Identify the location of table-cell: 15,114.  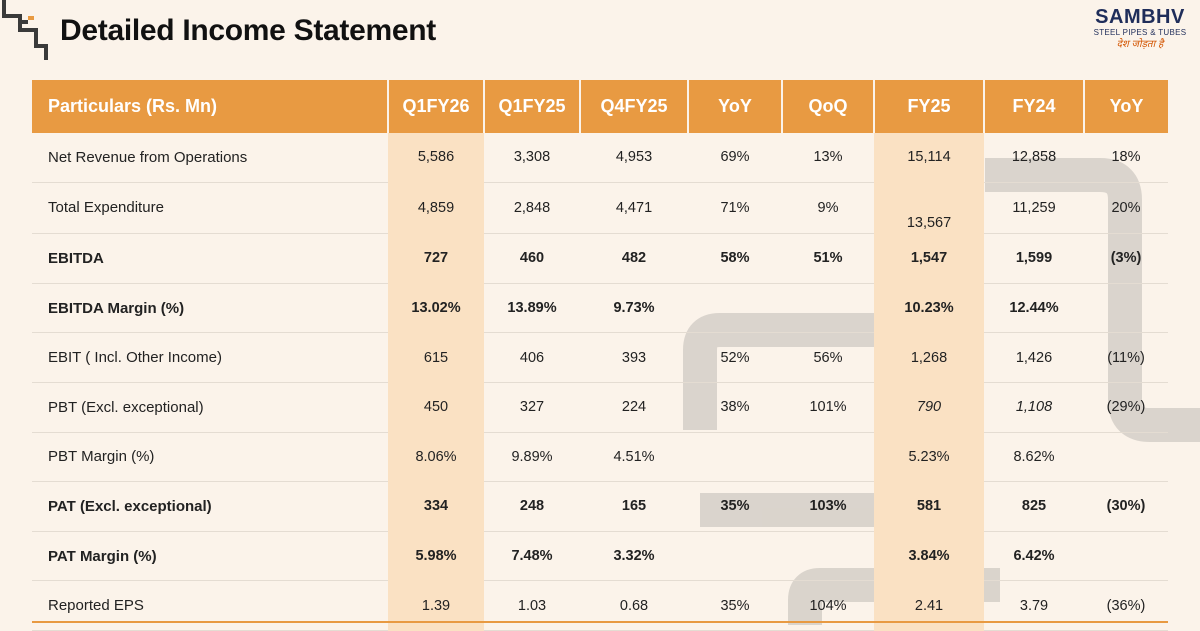
(929, 158).